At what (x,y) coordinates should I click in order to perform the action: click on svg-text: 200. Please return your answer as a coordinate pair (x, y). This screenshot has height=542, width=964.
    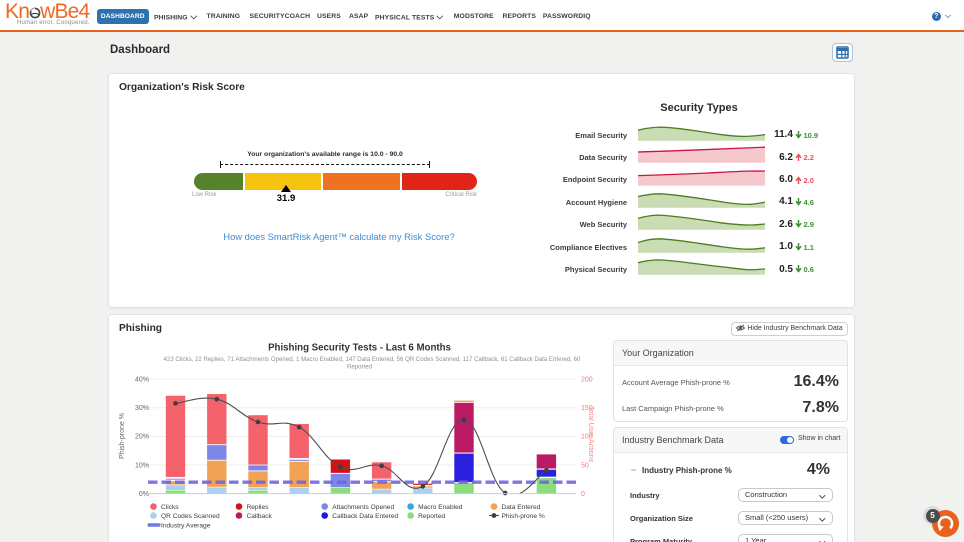
    Looking at the image, I should click on (587, 379).